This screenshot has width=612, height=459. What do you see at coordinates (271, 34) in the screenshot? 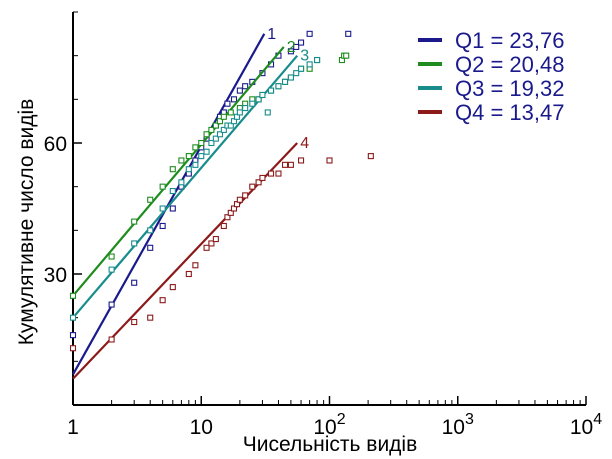
I see `series-label-1: 1` at bounding box center [271, 34].